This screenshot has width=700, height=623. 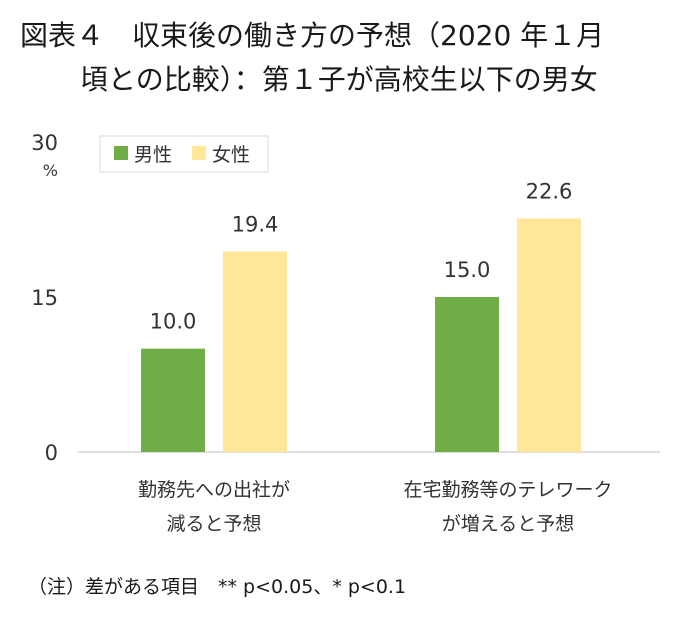 I want to click on category-label-0-line0: 勤務先への出社が, so click(x=214, y=490).